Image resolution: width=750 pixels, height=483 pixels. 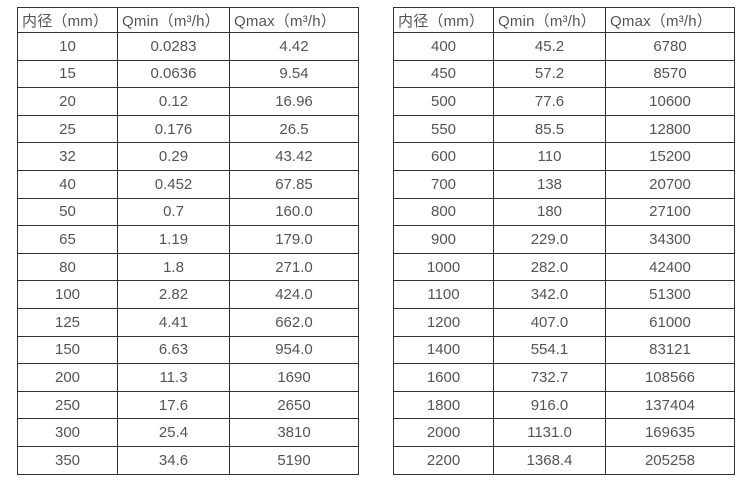 What do you see at coordinates (549, 377) in the screenshot?
I see `table-cell: 732.7` at bounding box center [549, 377].